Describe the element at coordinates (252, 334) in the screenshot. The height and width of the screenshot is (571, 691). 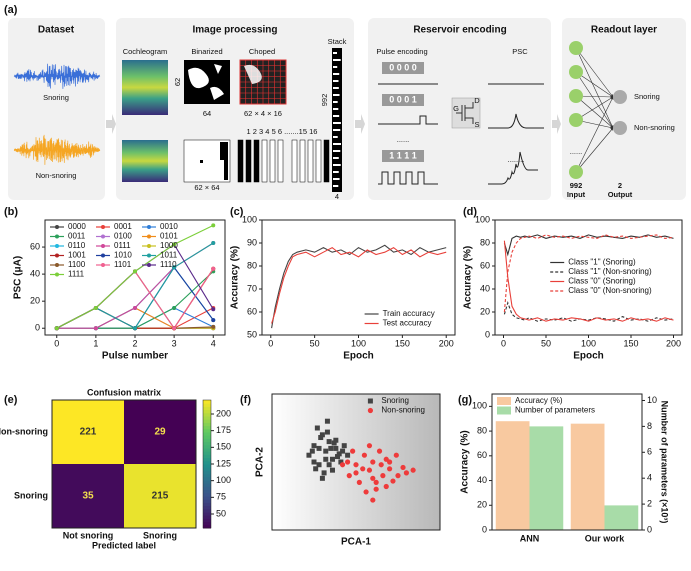
I see `y-tick-label: 50` at that location.